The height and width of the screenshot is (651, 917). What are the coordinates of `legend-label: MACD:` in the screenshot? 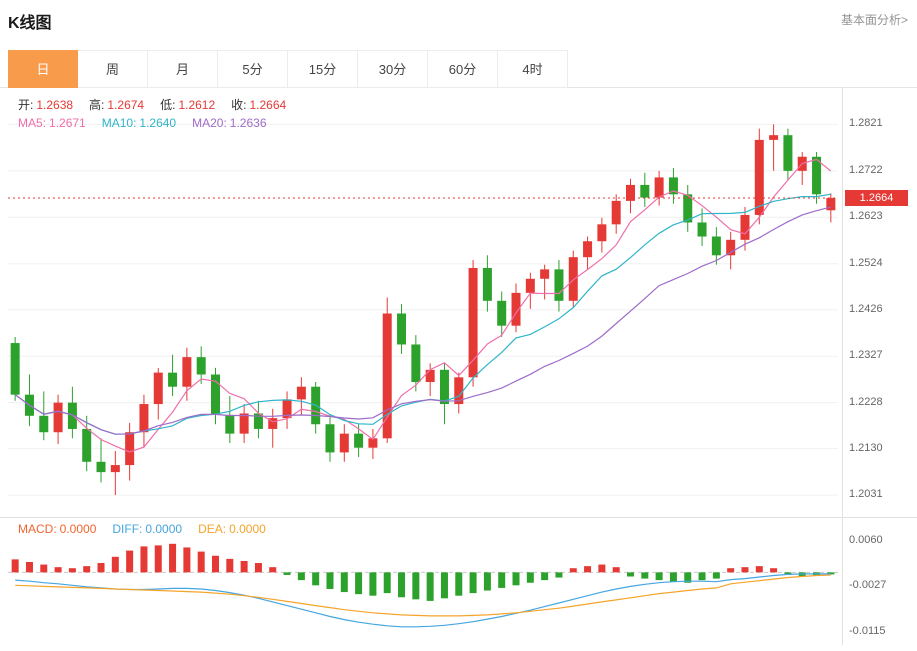 It's located at (37, 529).